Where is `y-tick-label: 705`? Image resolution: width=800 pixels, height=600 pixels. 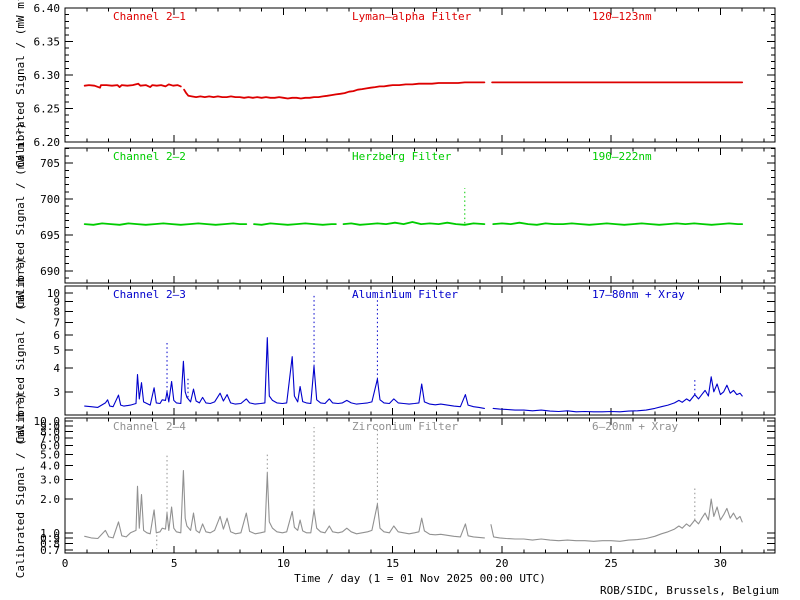 y-tick-label: 705 is located at coordinates (50, 163).